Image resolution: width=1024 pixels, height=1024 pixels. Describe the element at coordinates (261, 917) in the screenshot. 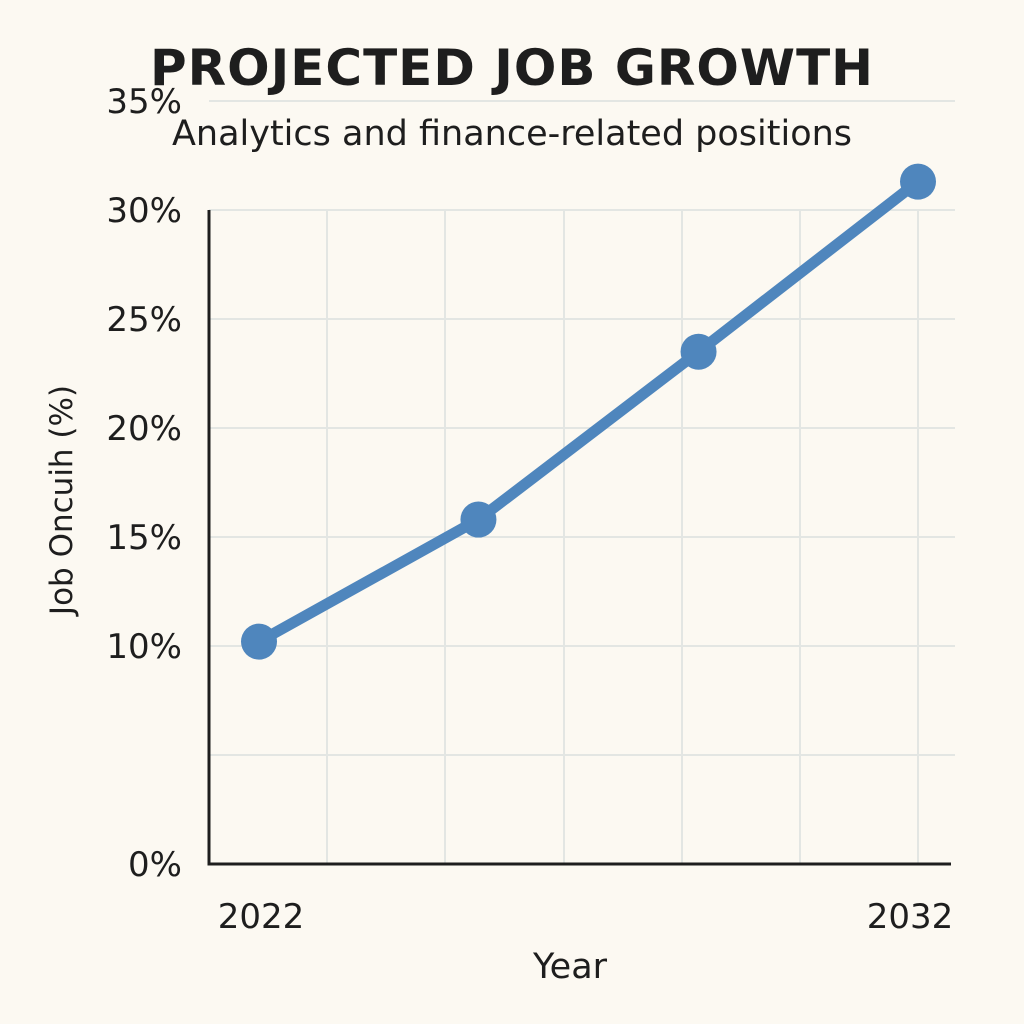

I see `x-tick-label: 2022` at that location.